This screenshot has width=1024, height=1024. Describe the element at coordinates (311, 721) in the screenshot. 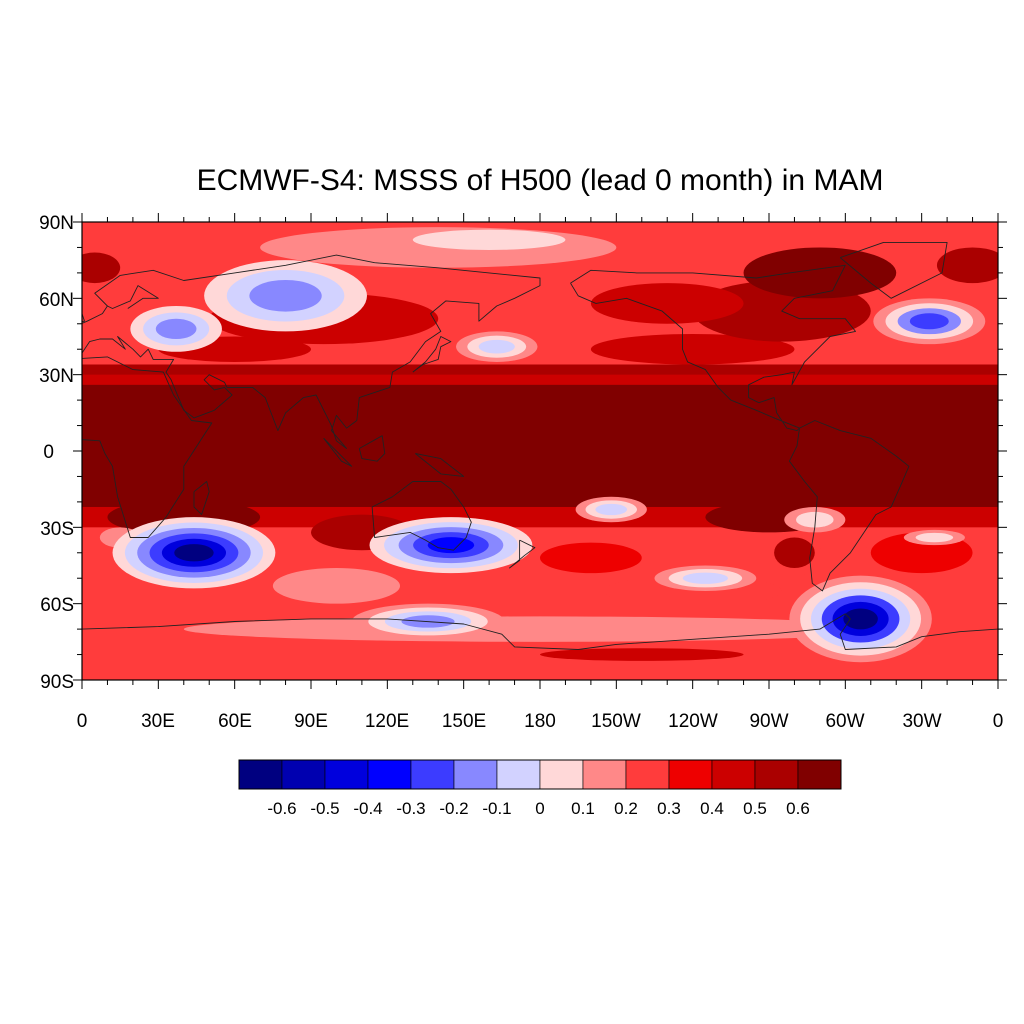

I see `lon-label-90e: 90E` at that location.